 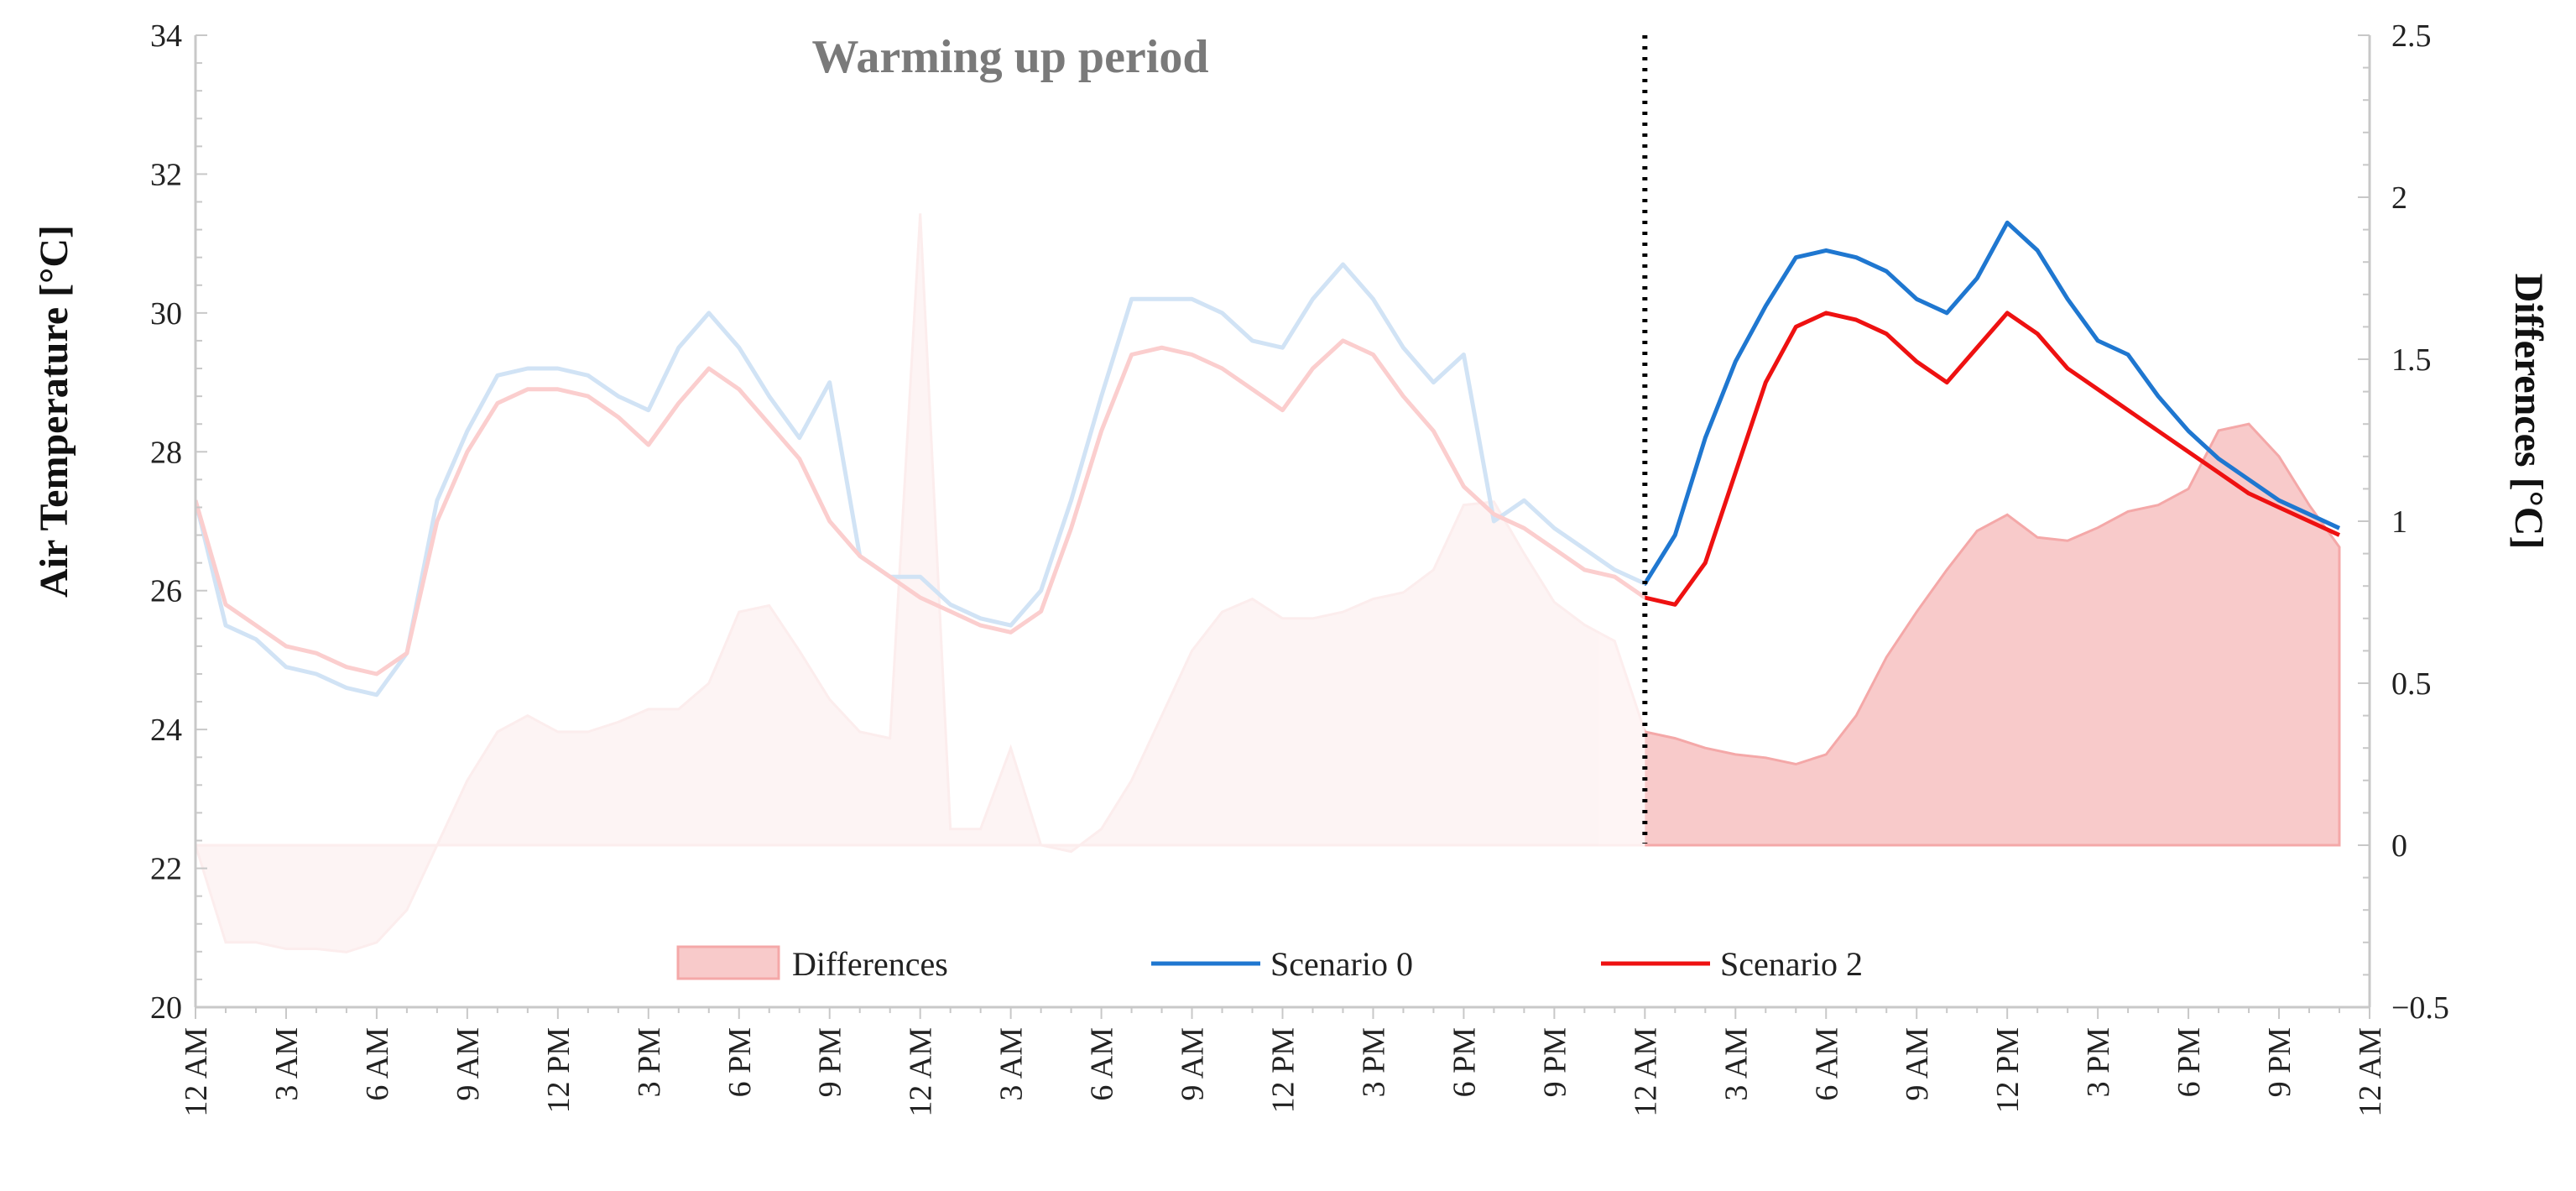 What do you see at coordinates (1993, 634) in the screenshot?
I see `differences-area` at bounding box center [1993, 634].